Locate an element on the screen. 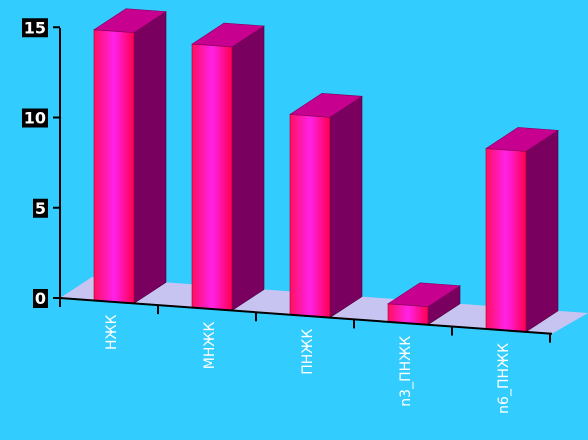 The width and height of the screenshot is (588, 440). x-category-label: НЖК is located at coordinates (112, 332).